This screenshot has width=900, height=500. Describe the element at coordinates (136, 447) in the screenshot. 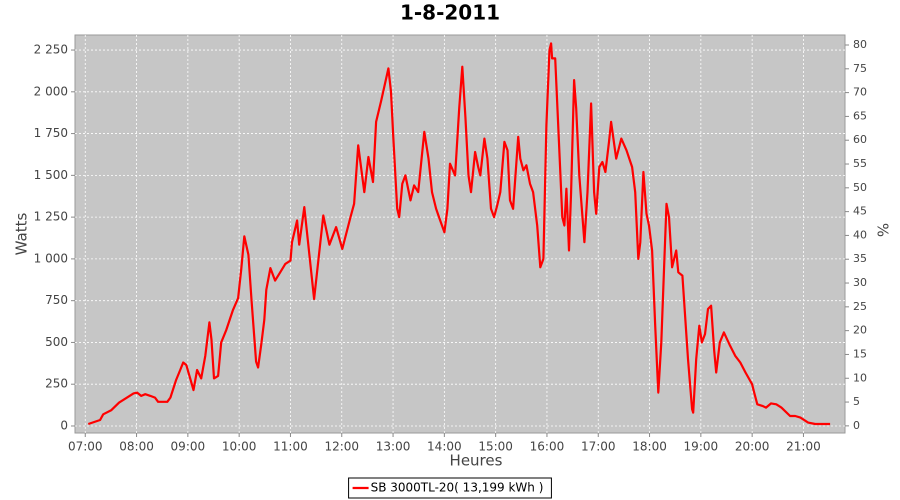

I see `x-tick-label: 08:00` at that location.